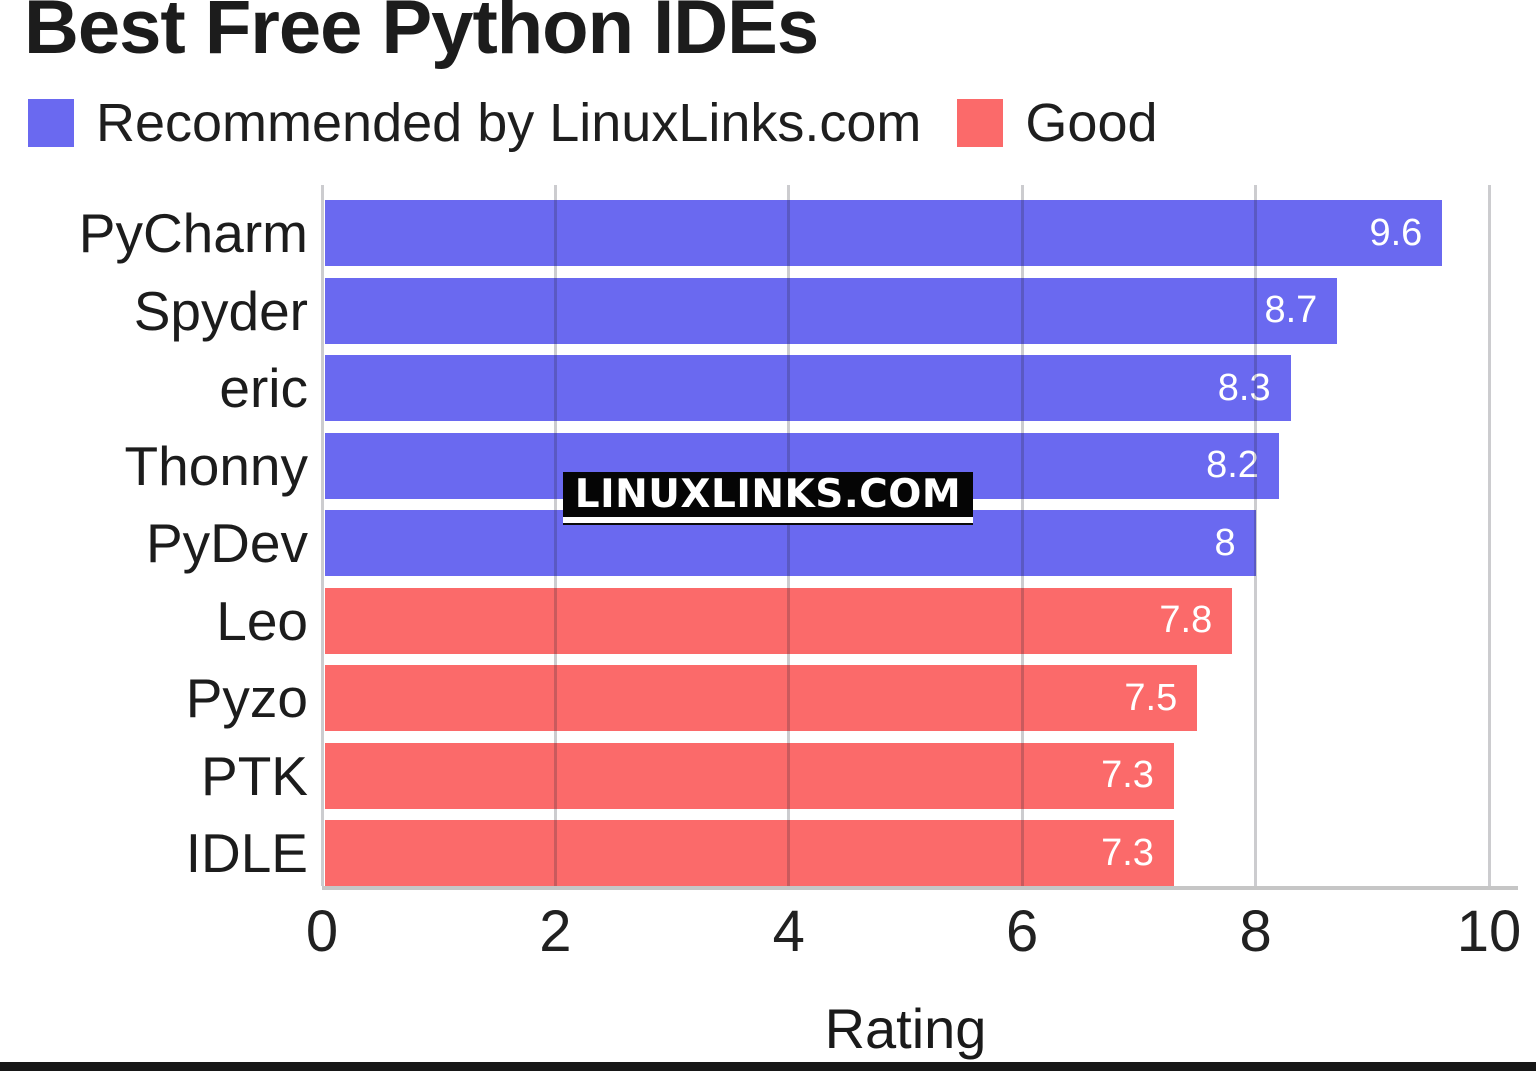  What do you see at coordinates (788, 931) in the screenshot?
I see `x-axis-tick-label-4: 4` at bounding box center [788, 931].